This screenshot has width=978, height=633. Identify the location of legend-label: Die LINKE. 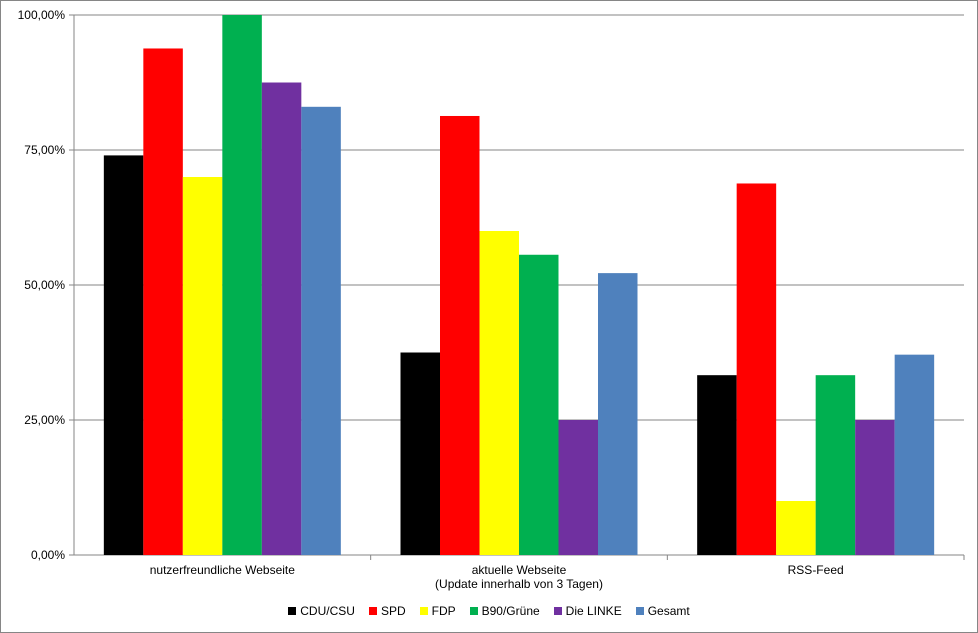
(593, 611).